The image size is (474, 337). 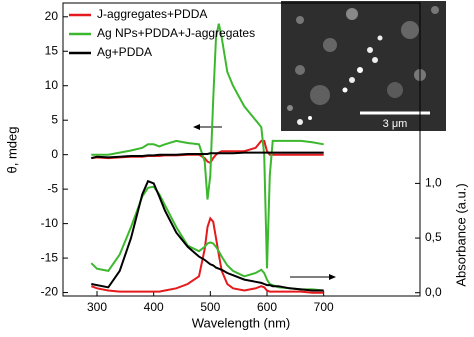 What do you see at coordinates (50, 257) in the screenshot?
I see `y-tick-label: -15` at bounding box center [50, 257].